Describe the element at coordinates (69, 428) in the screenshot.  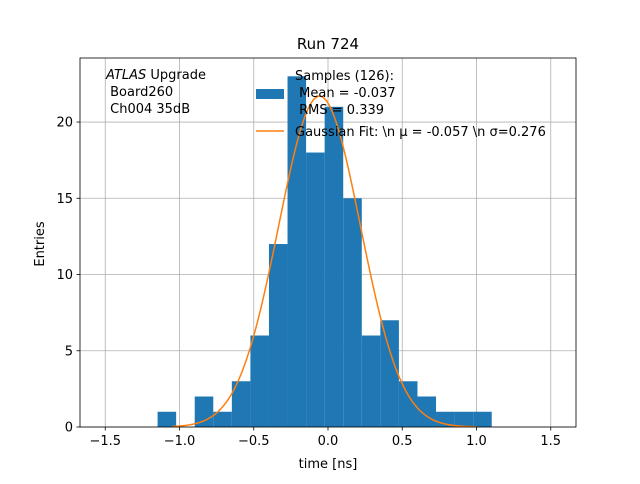
I see `y-tick-label: 0` at that location.